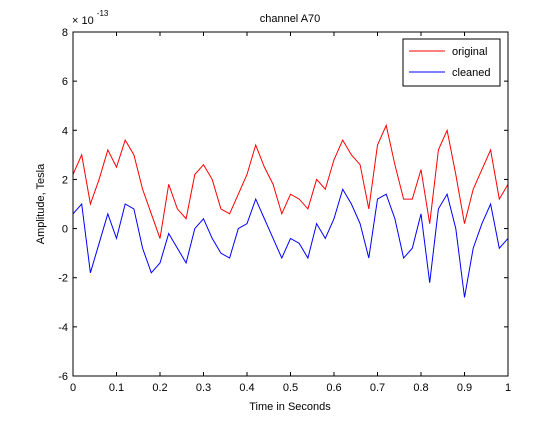  Describe the element at coordinates (116, 388) in the screenshot. I see `x-tick-label: 0.1` at that location.